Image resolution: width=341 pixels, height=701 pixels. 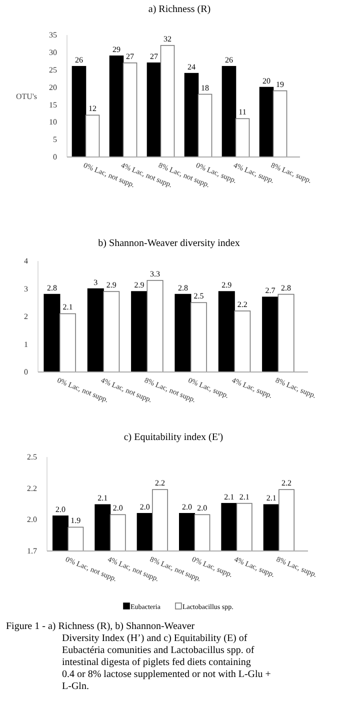 What do you see at coordinates (26, 261) in the screenshot?
I see `y-tick-label: 4` at bounding box center [26, 261].